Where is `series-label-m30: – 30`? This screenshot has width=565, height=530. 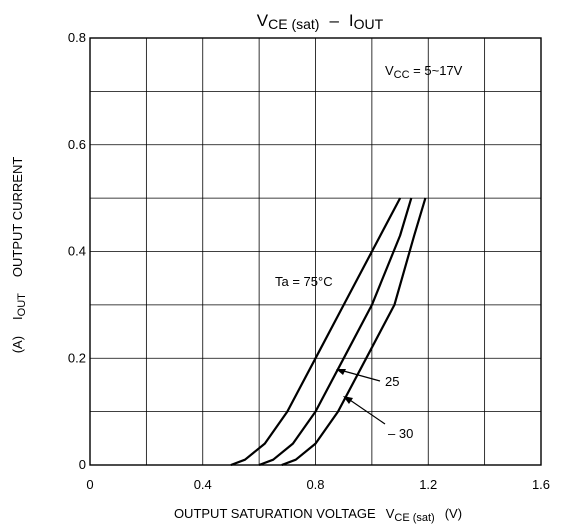
series-label-m30: – 30 is located at coordinates (400, 433).